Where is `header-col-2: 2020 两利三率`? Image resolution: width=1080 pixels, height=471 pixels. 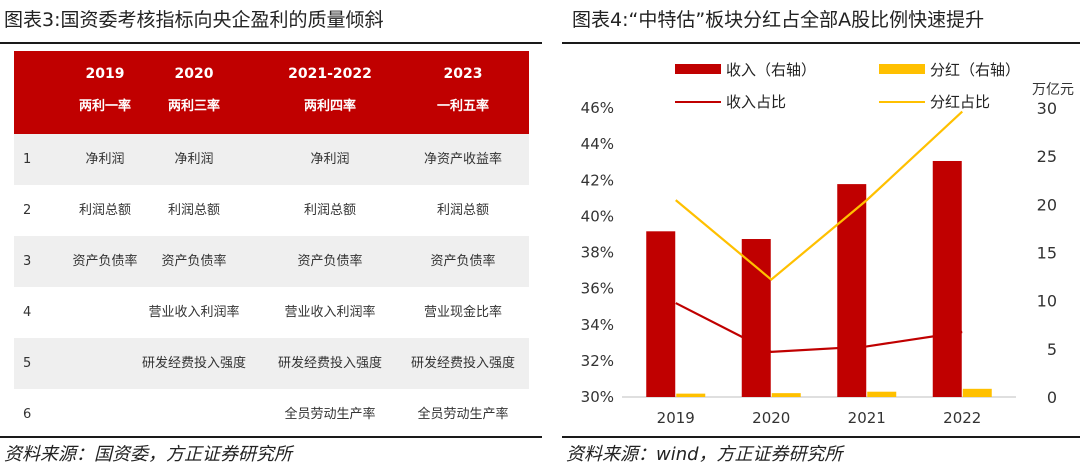 header-col-2: 2020 两利三率 is located at coordinates (194, 82).